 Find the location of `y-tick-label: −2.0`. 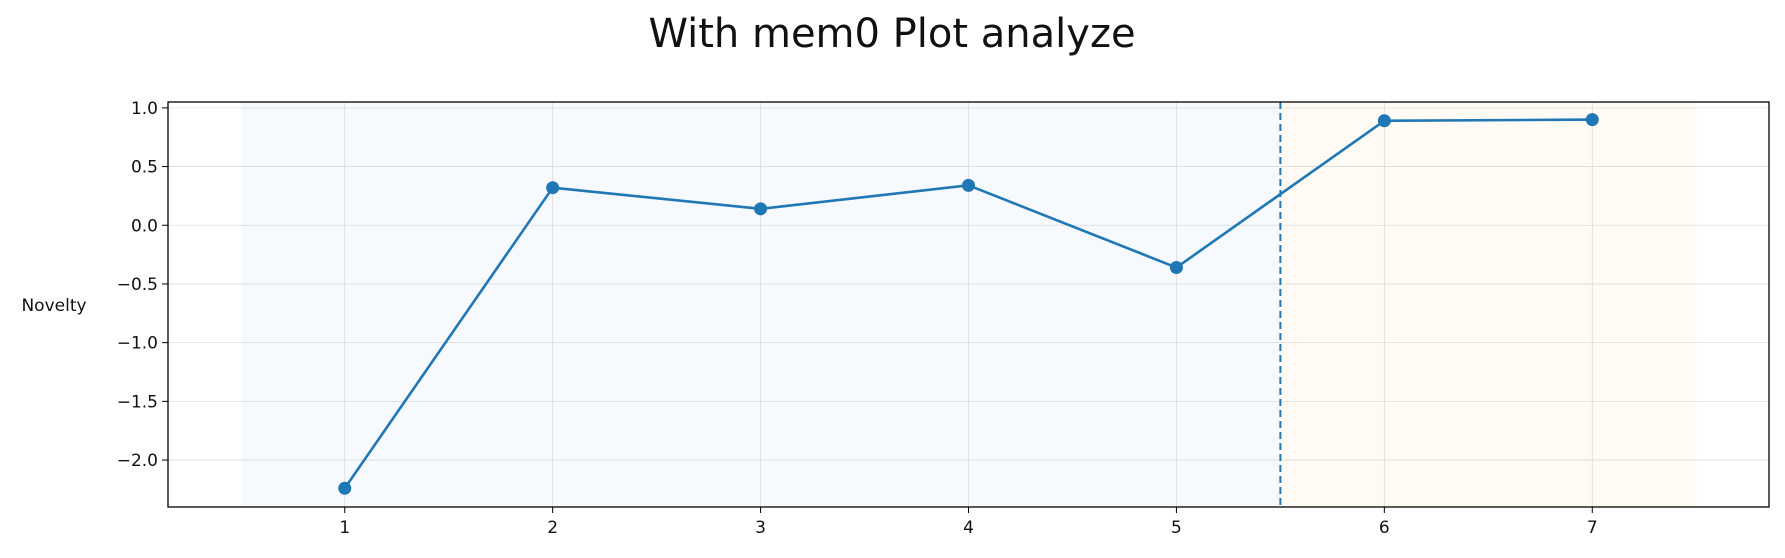

y-tick-label: −2.0 is located at coordinates (137, 461).